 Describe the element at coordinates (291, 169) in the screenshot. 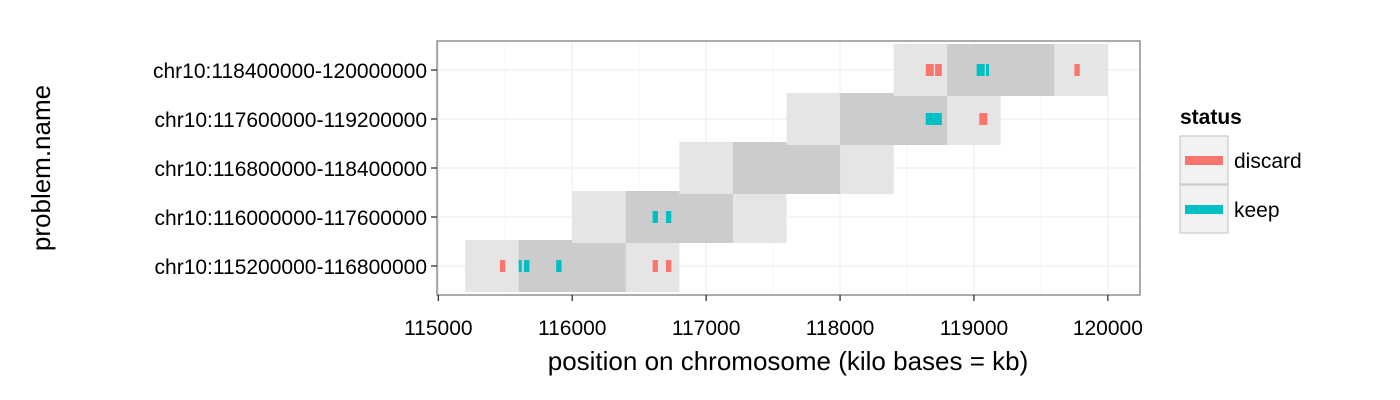

I see `y-tick-label: chr10:116800000-118400000` at that location.